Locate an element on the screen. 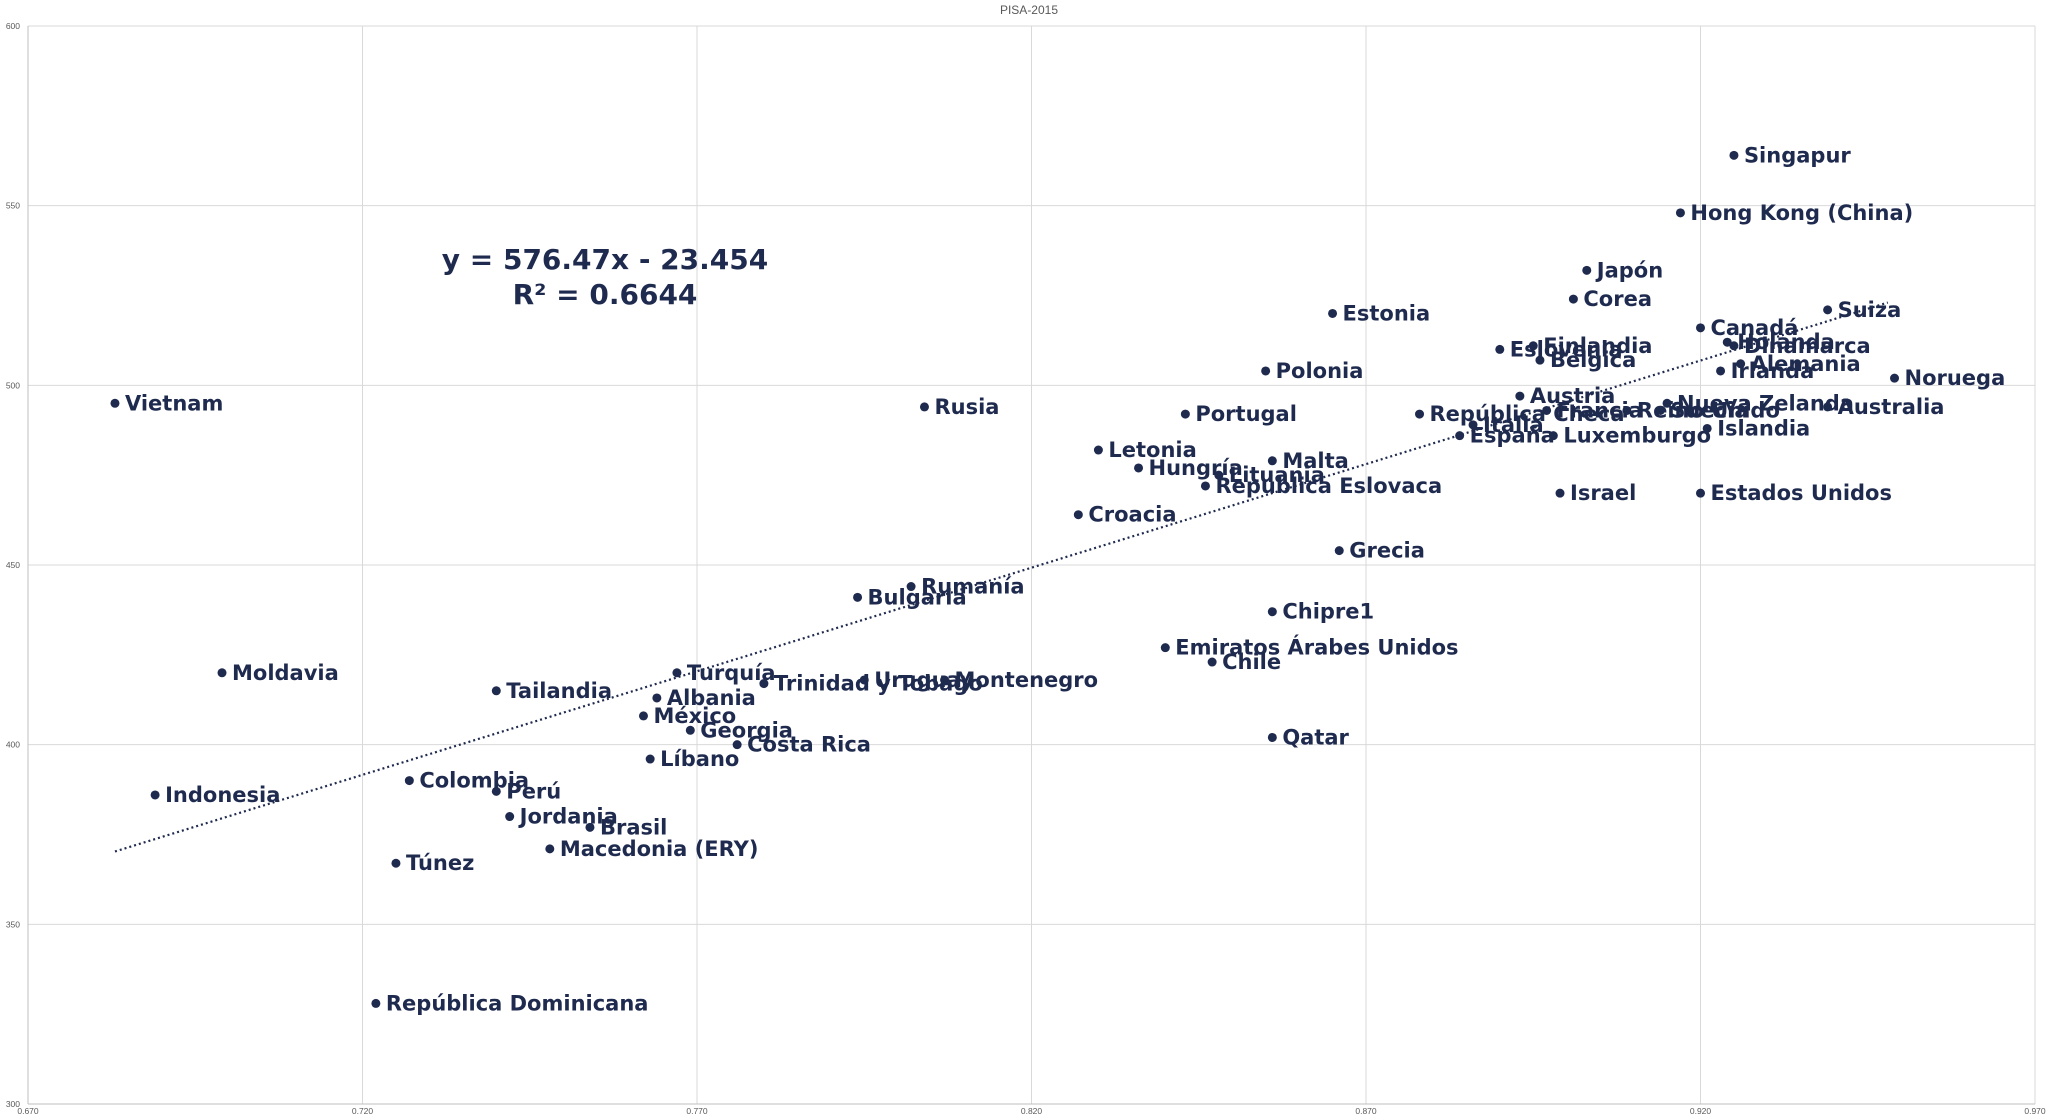 Image resolution: width=2059 pixels, height=1119 pixels. point-uruguay is located at coordinates (864, 680).